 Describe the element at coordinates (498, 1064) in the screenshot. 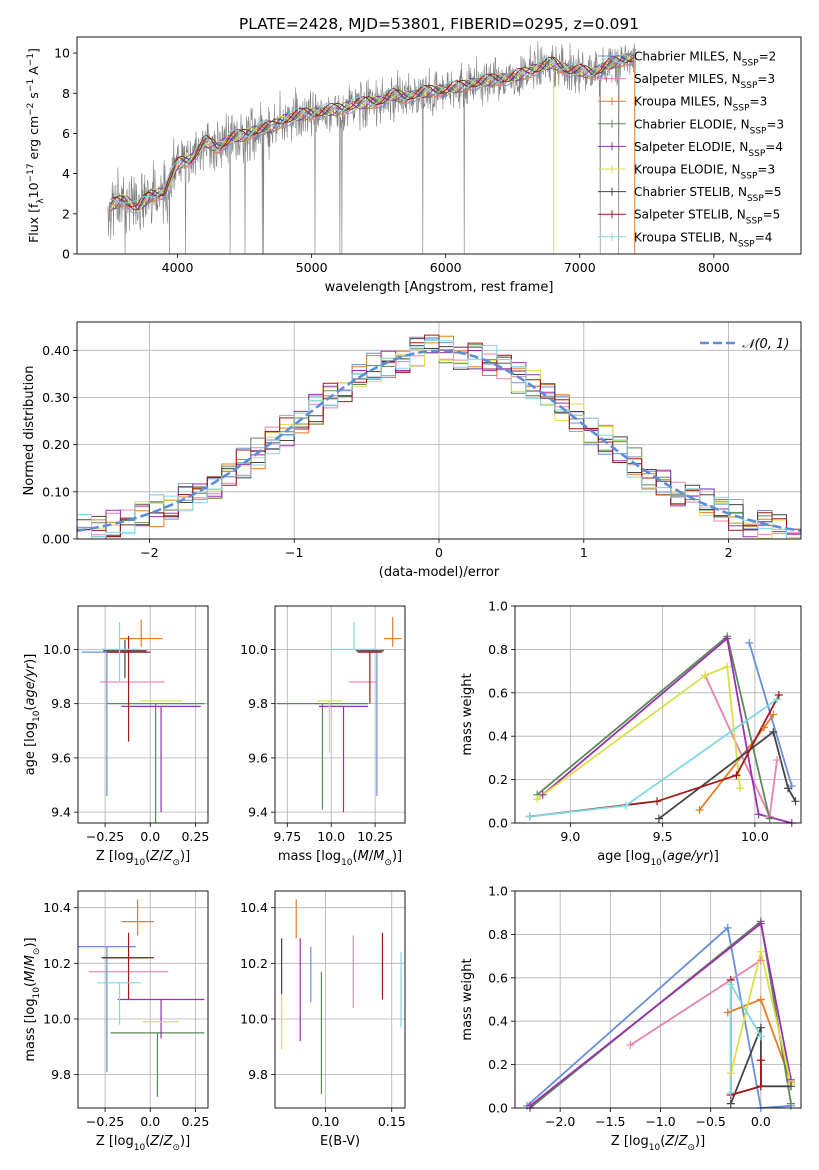

I see `y-tick-label: 0.2` at that location.